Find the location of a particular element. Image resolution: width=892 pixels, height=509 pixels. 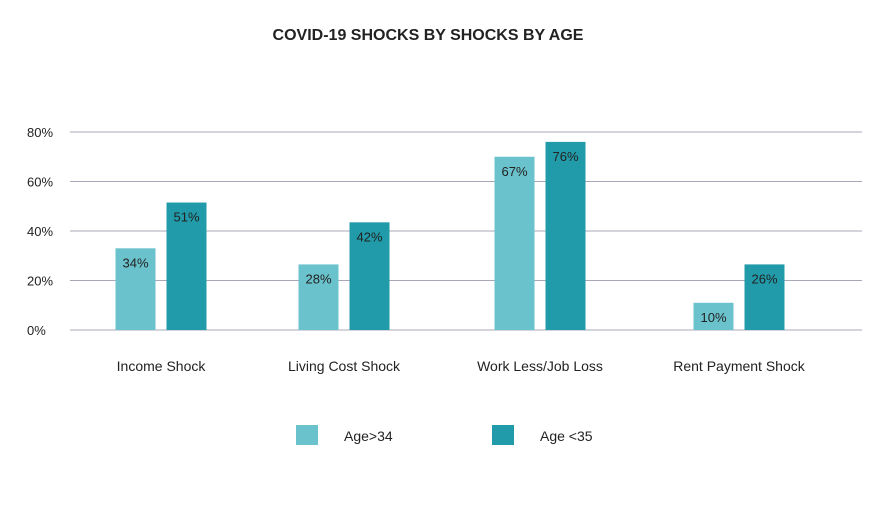

data-label: 34% is located at coordinates (135, 262).